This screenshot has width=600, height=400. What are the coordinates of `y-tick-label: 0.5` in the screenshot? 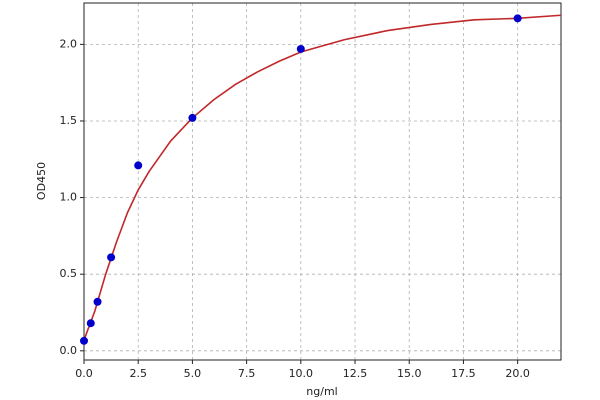 It's located at (69, 273).